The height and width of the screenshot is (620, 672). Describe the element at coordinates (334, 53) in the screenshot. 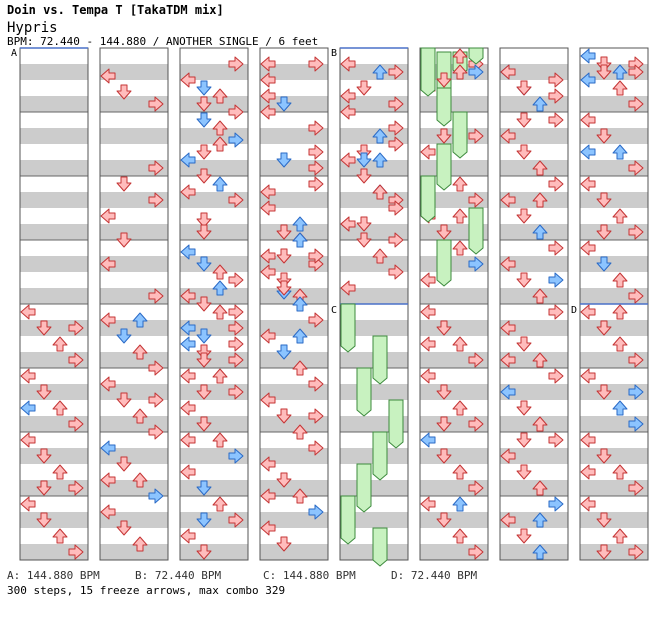

I see `section-marker-label: B` at that location.